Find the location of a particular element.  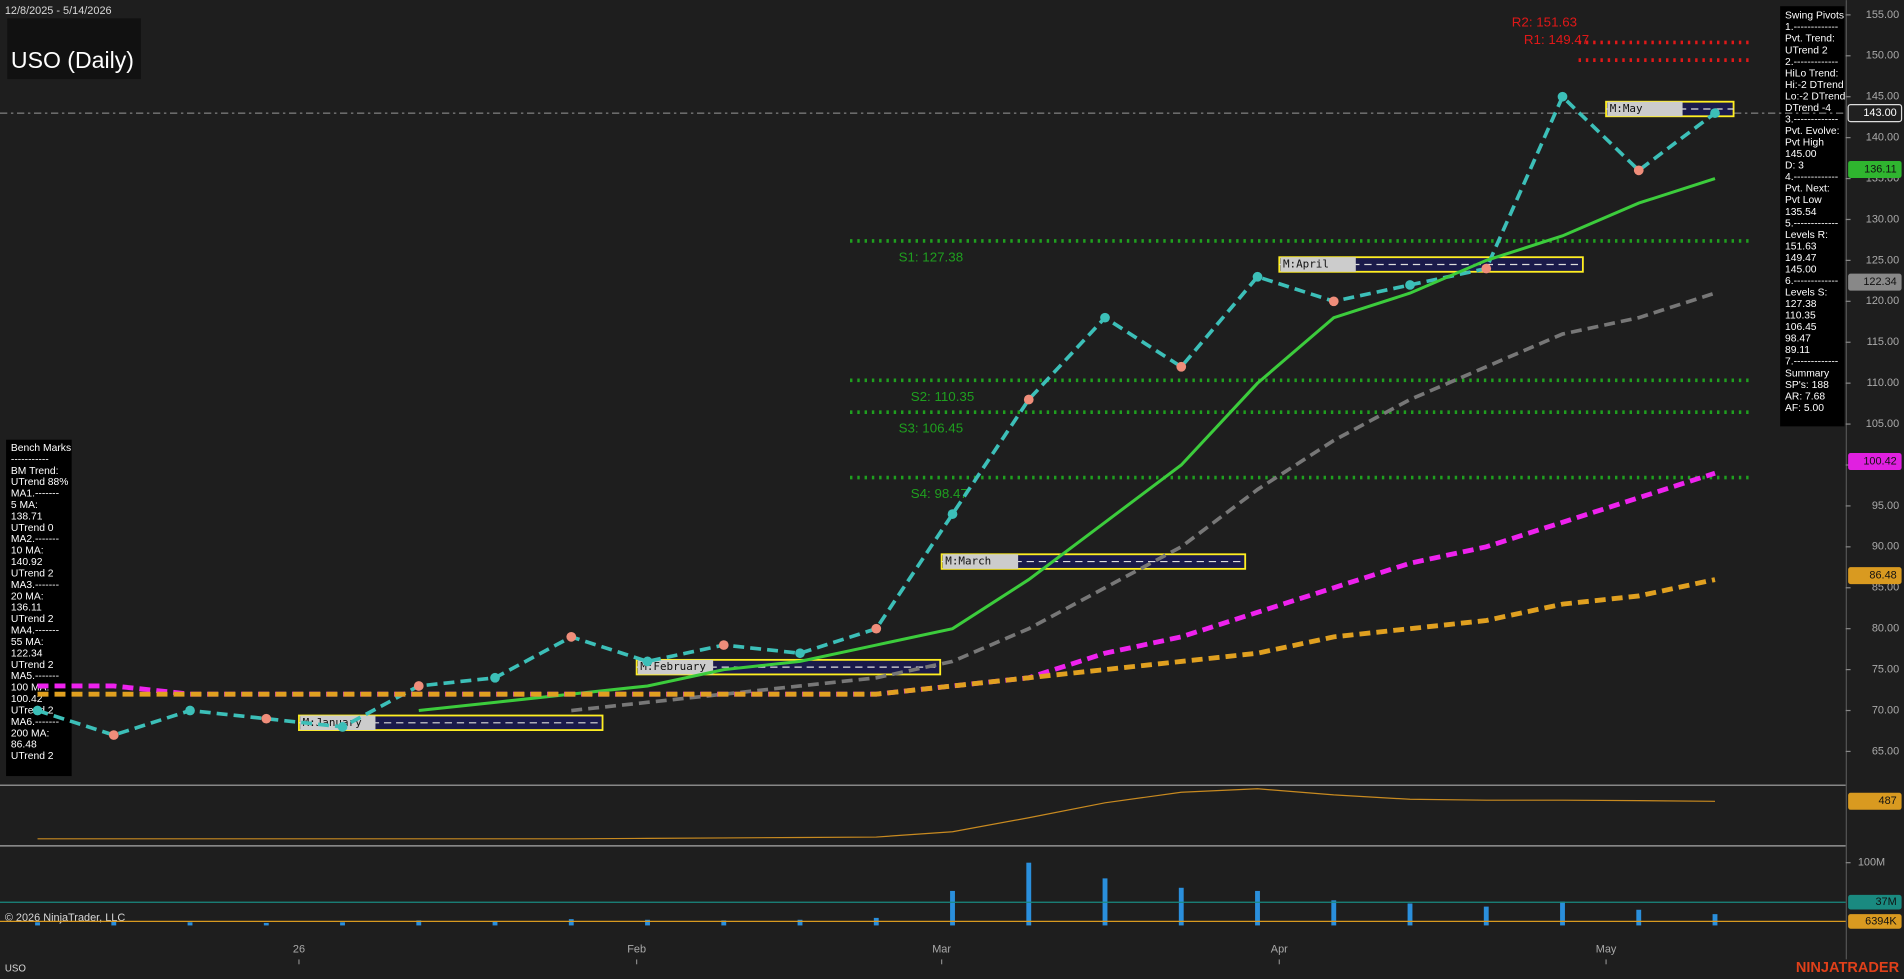

series-line is located at coordinates (876, 637).